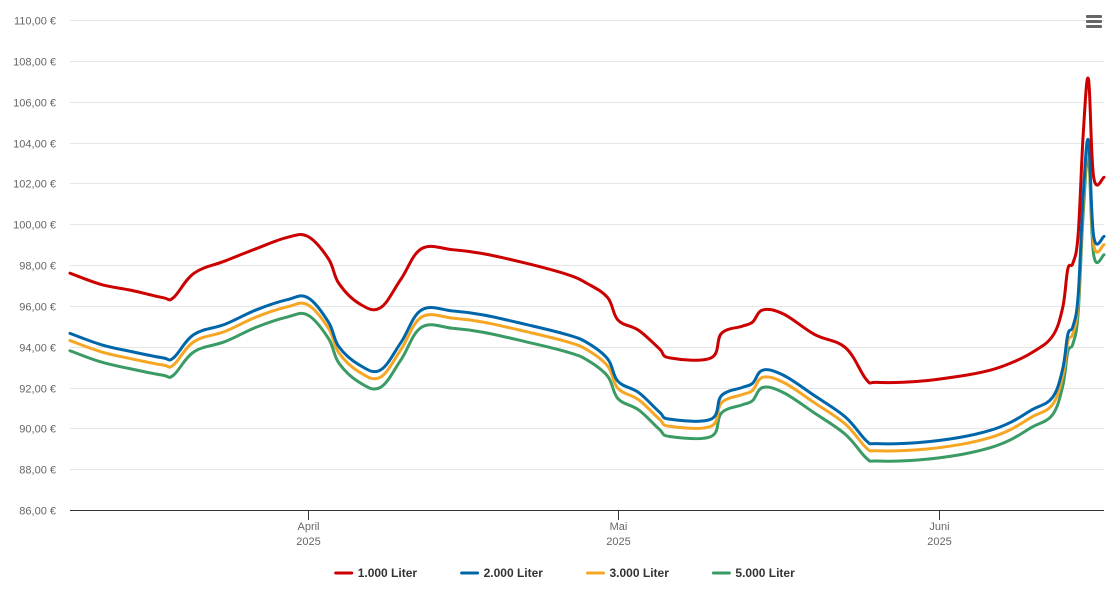 The height and width of the screenshot is (608, 1115). What do you see at coordinates (37, 390) in the screenshot?
I see `y-tick-label: 92,00 €` at bounding box center [37, 390].